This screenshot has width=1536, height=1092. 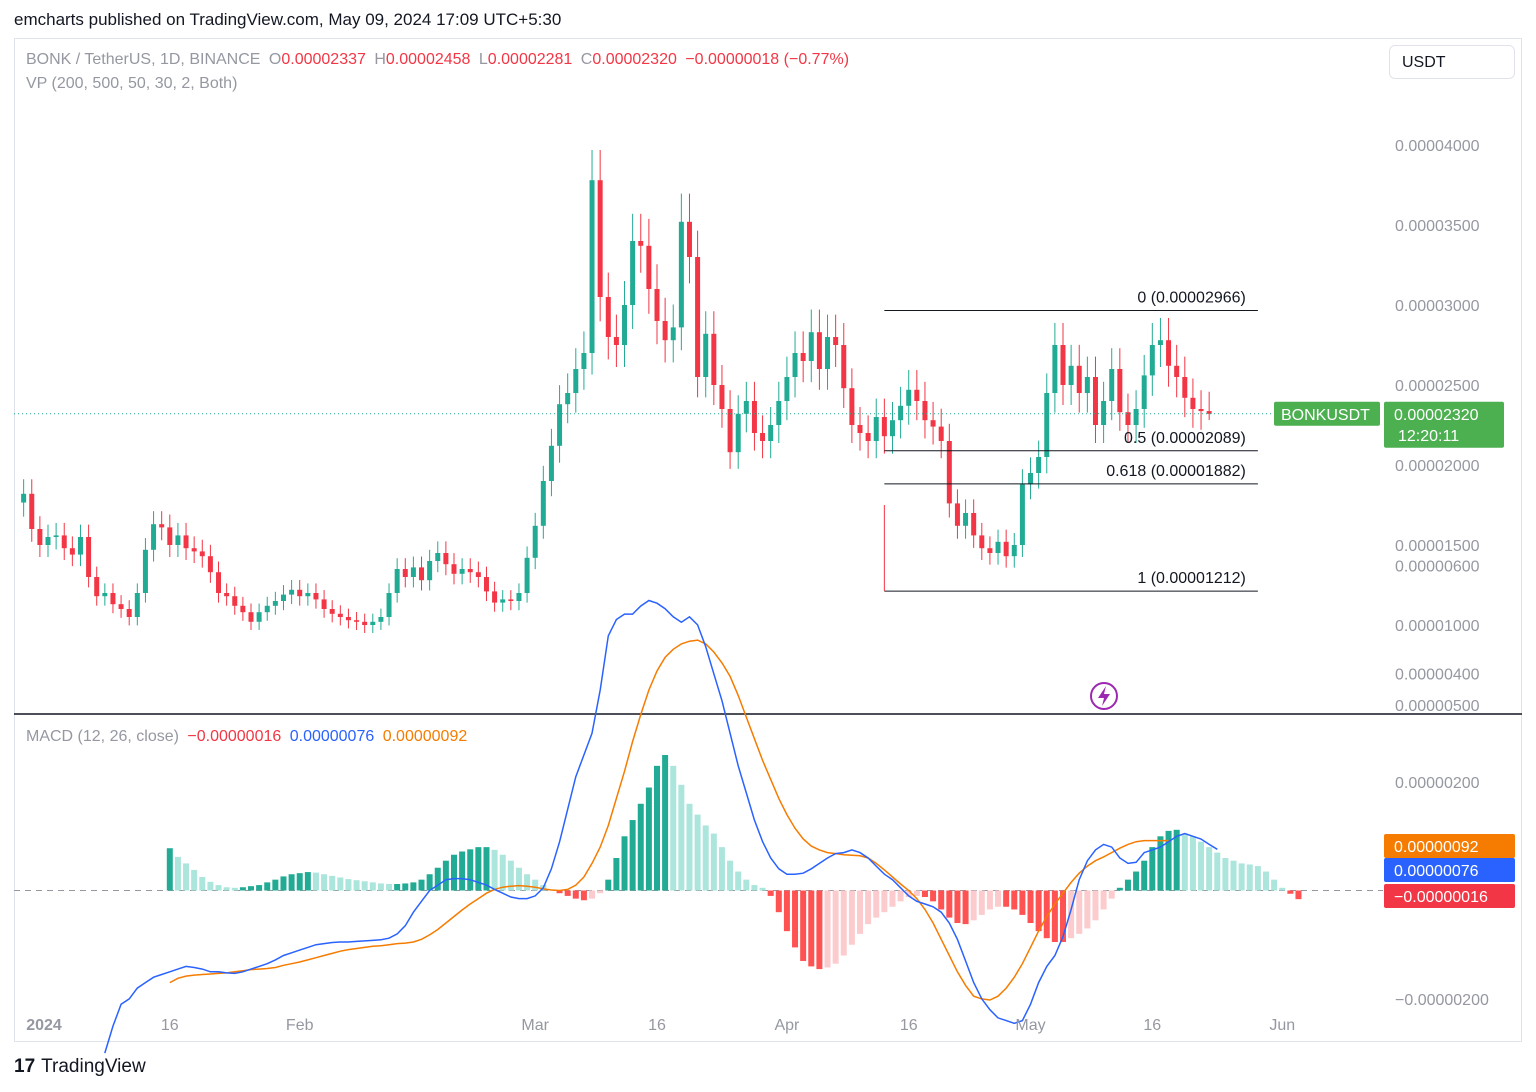 I want to click on tradingview-logo: 17 TradingView, so click(x=80, y=1067).